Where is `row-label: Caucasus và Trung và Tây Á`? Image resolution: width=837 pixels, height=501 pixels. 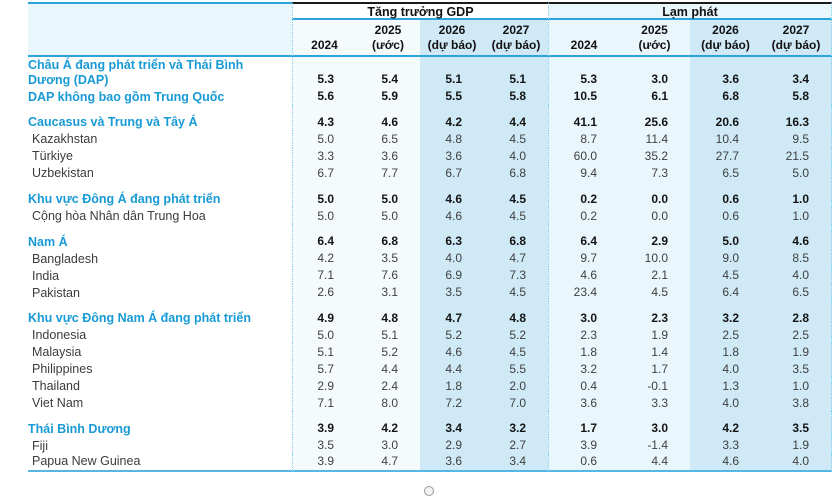
row-label: Caucasus và Trung và Tây Á is located at coordinates (160, 118).